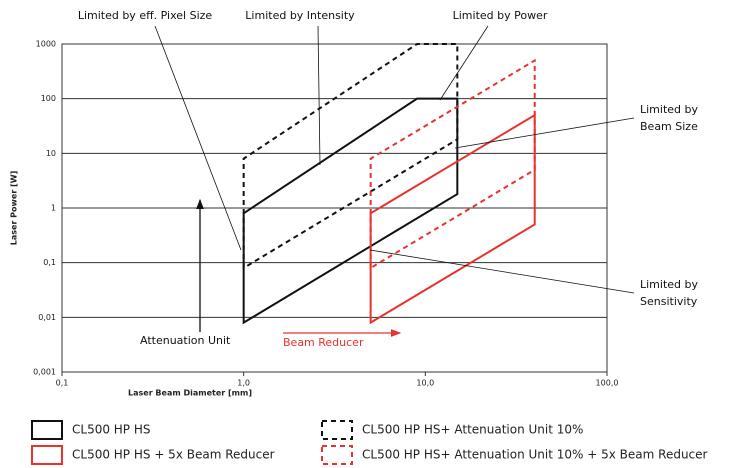  What do you see at coordinates (607, 383) in the screenshot?
I see `x-tick-label: 100,0` at bounding box center [607, 383].